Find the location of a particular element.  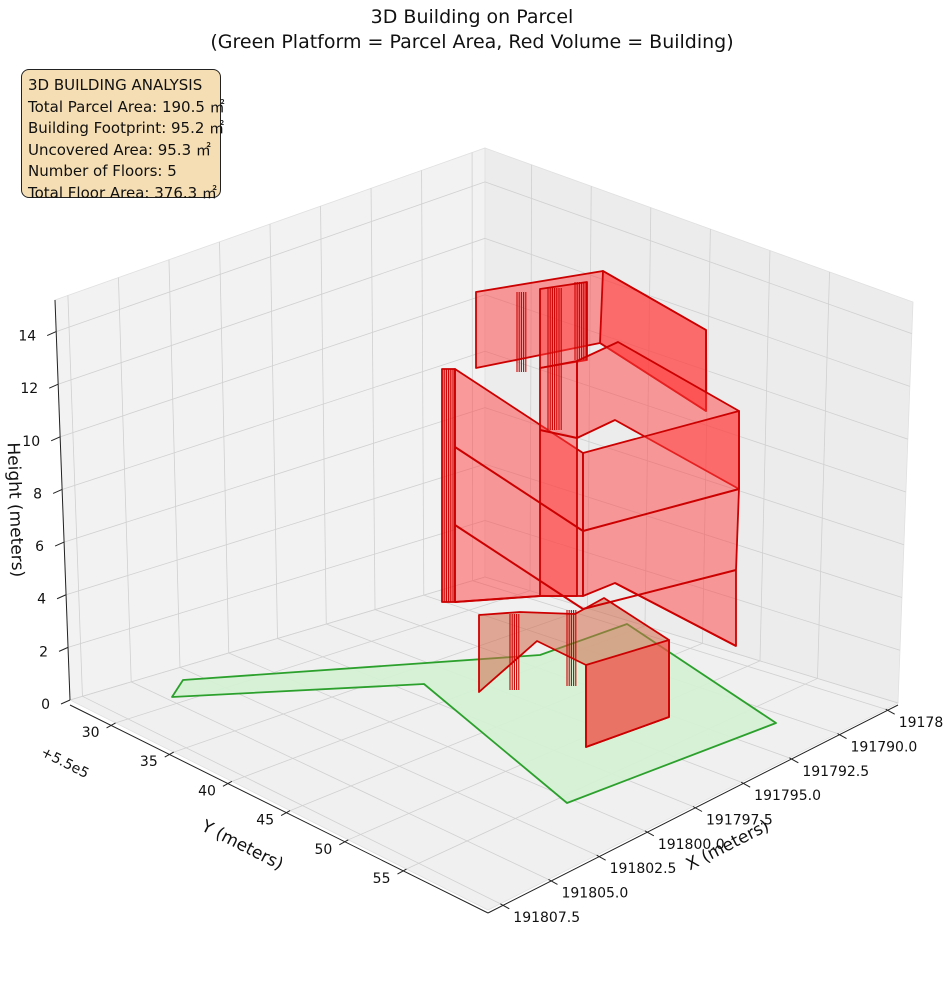

x-tick-label: 191802.5 is located at coordinates (643, 869).